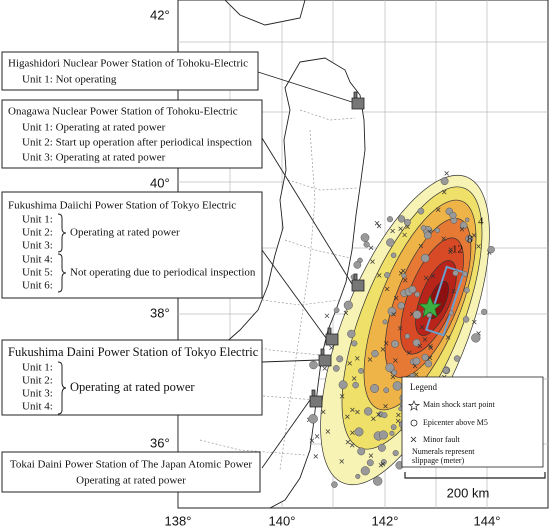  I want to click on latitude-label: 38°, so click(160, 312).